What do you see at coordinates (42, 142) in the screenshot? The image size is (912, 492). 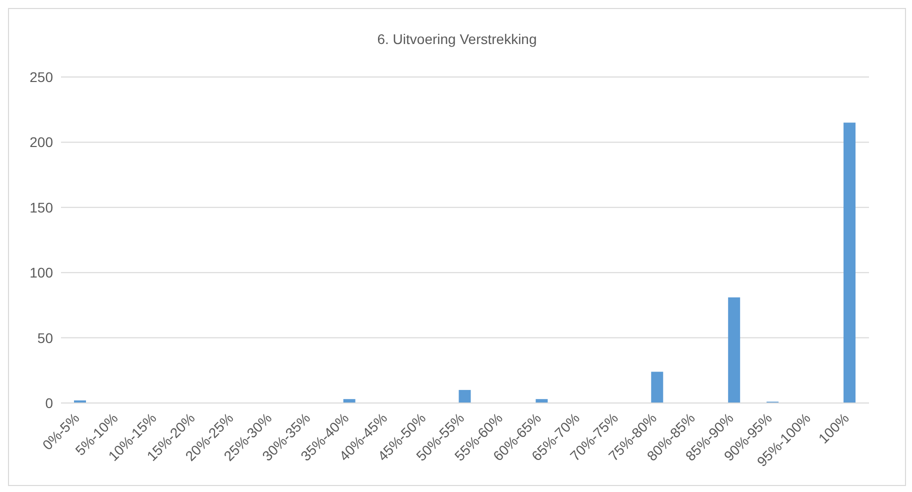 I see `y-tick-label: 200` at bounding box center [42, 142].